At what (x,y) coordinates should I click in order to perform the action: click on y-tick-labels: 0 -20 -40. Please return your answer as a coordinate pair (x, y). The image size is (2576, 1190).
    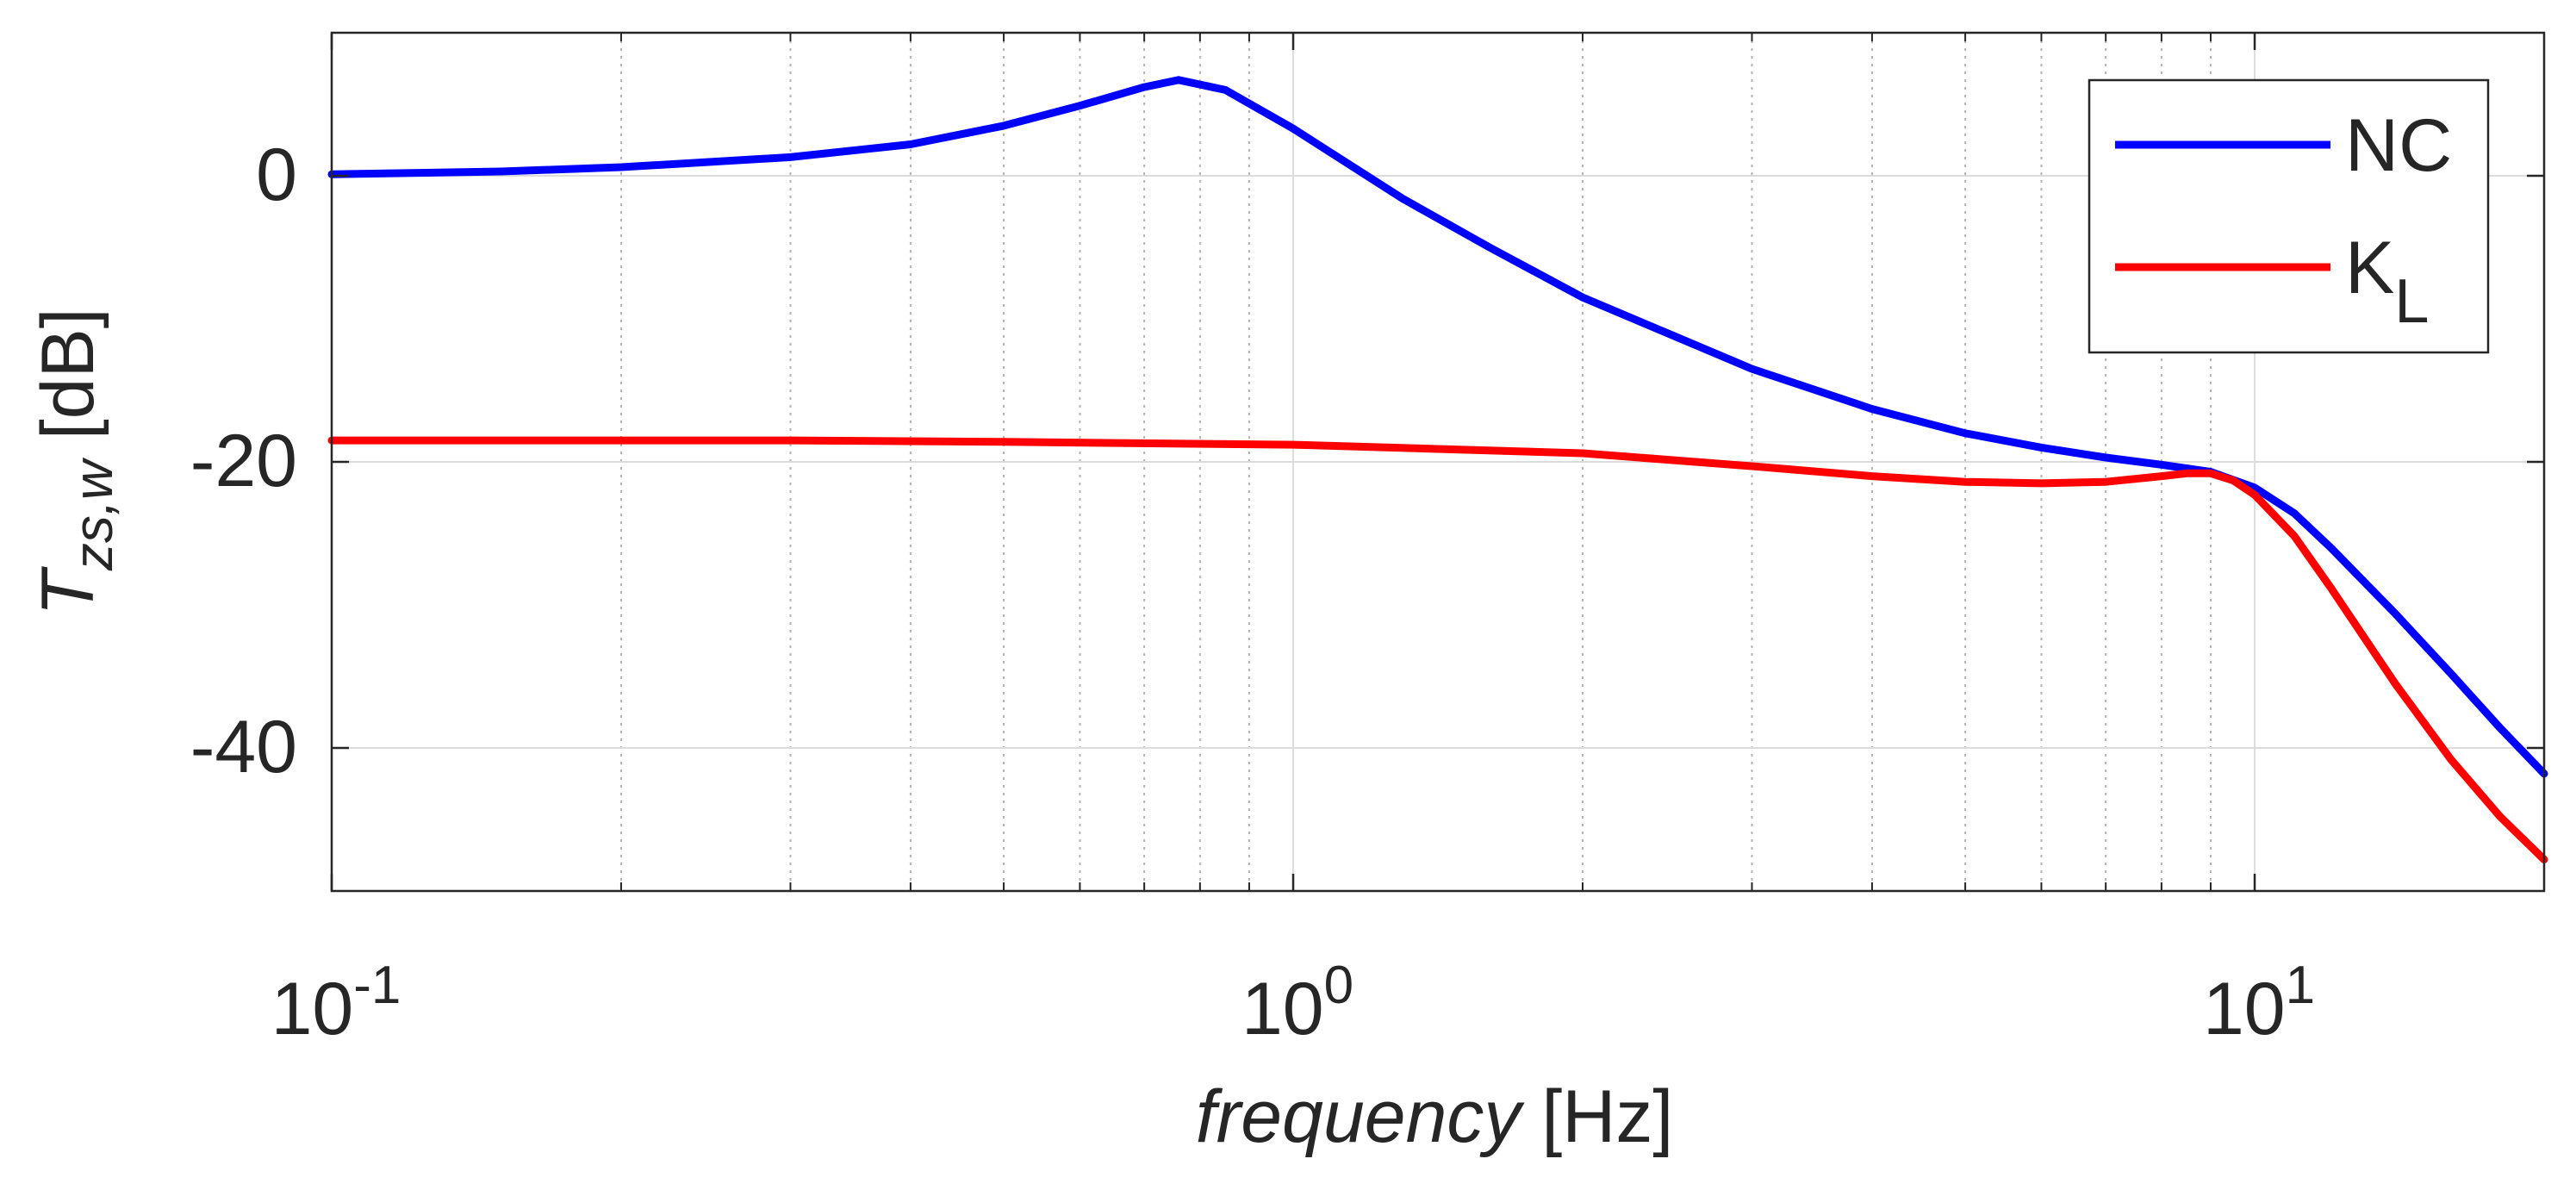
    Looking at the image, I should click on (244, 461).